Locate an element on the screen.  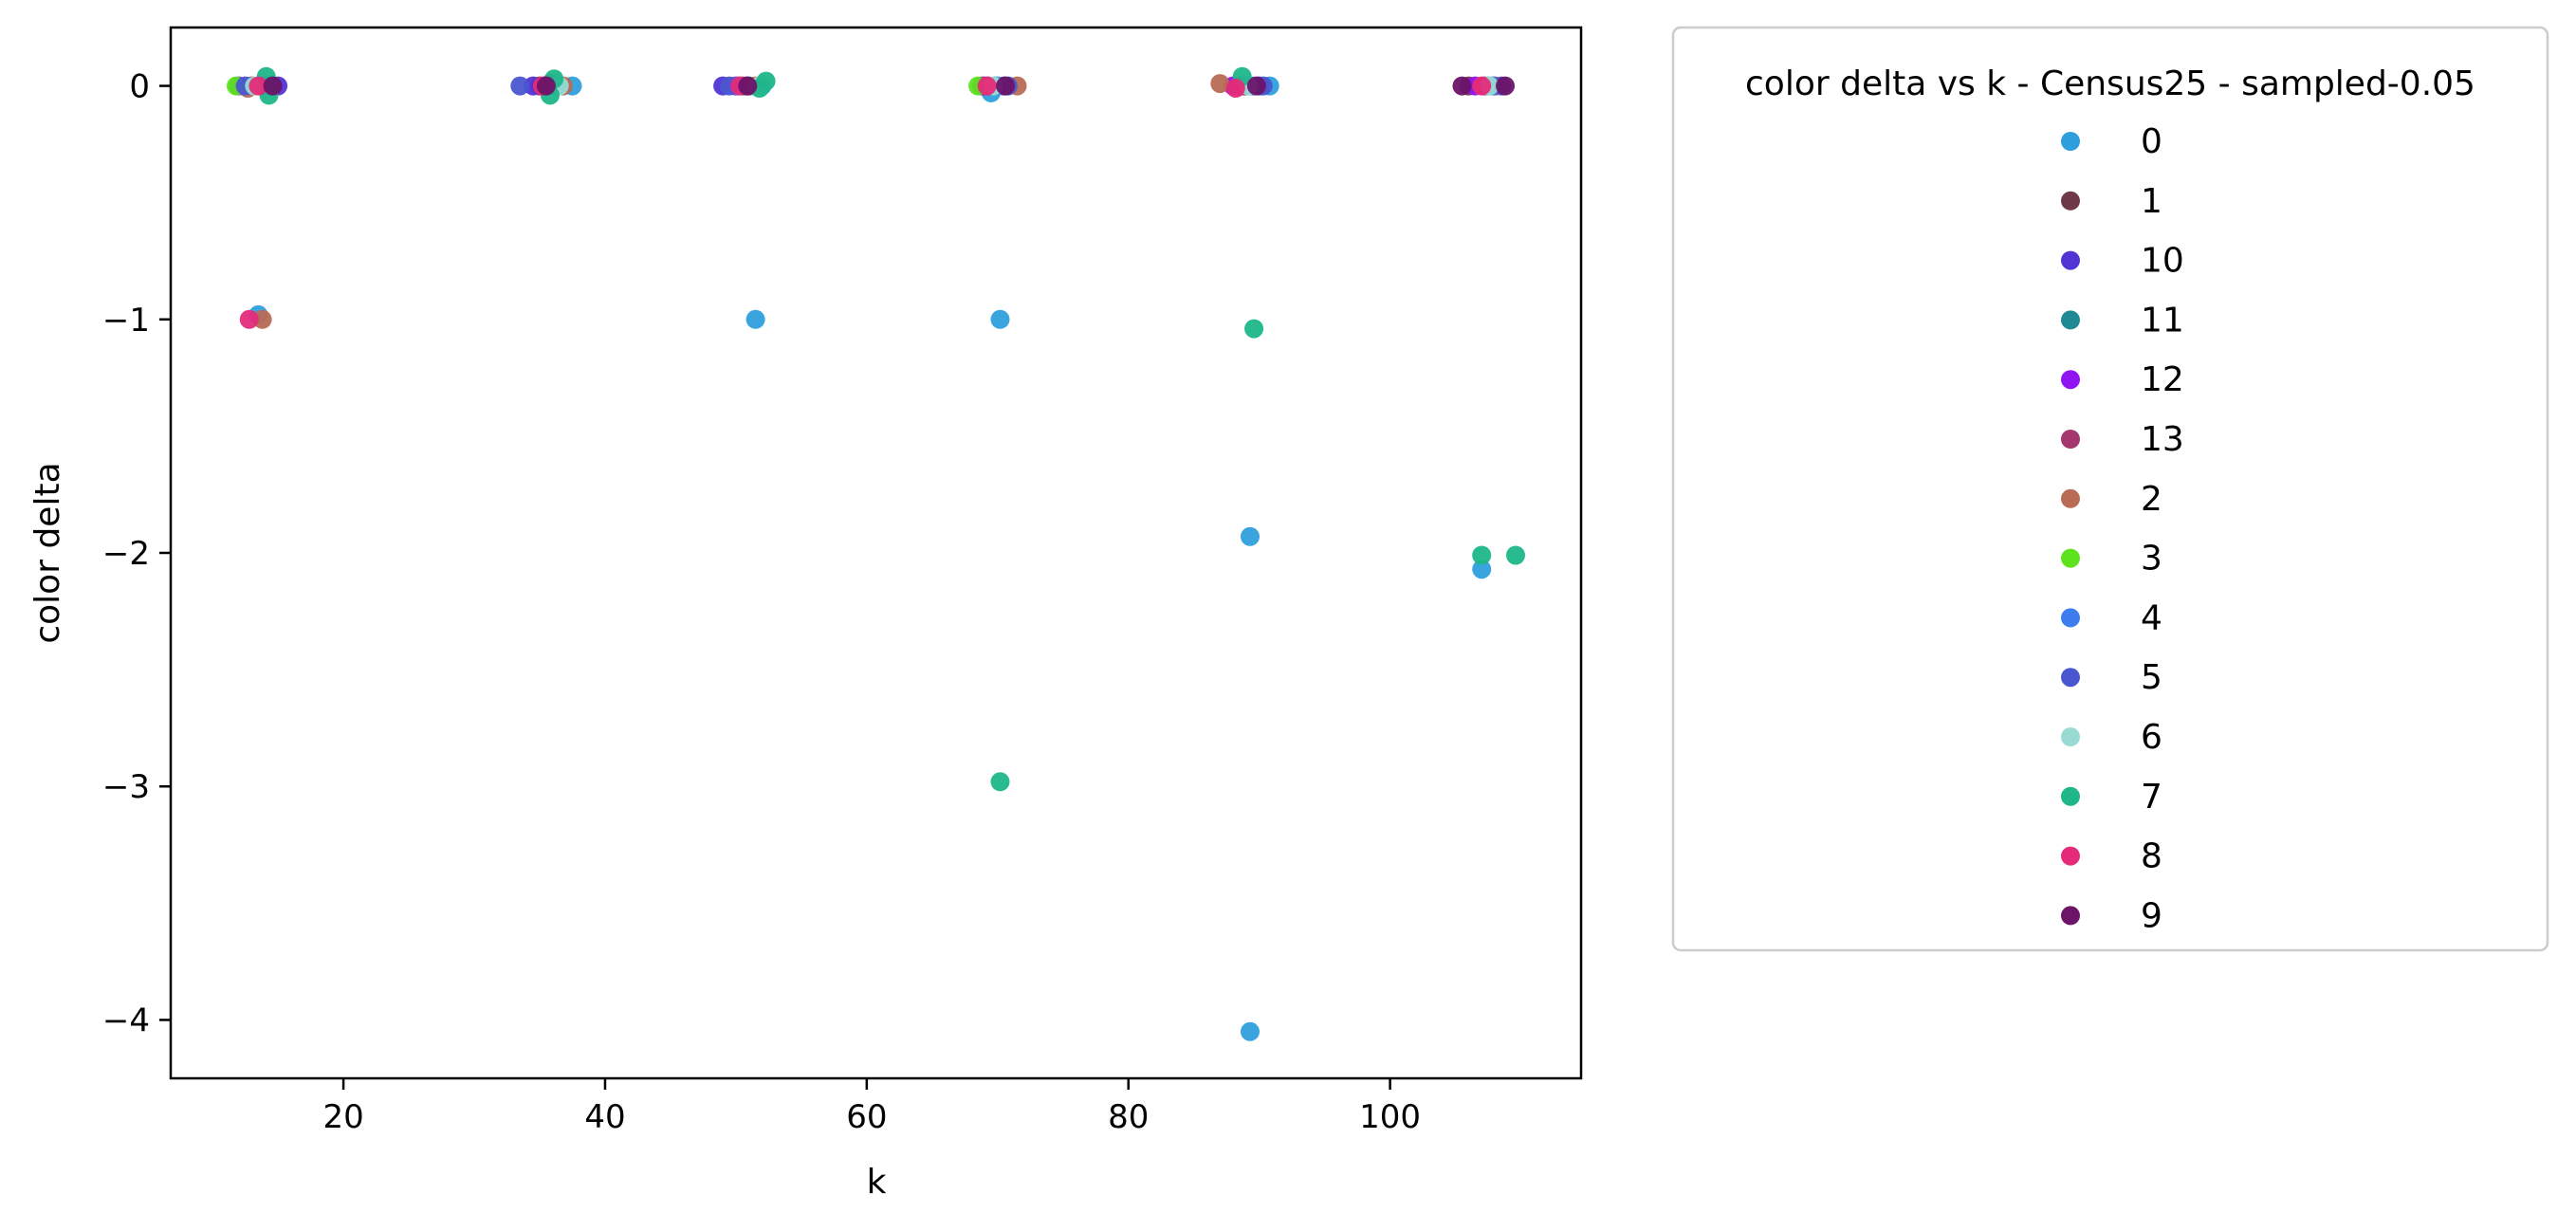
legend-items: 0 1 10 11 12 13 2 3 4 5 6 7 8 9 is located at coordinates (2122, 528).